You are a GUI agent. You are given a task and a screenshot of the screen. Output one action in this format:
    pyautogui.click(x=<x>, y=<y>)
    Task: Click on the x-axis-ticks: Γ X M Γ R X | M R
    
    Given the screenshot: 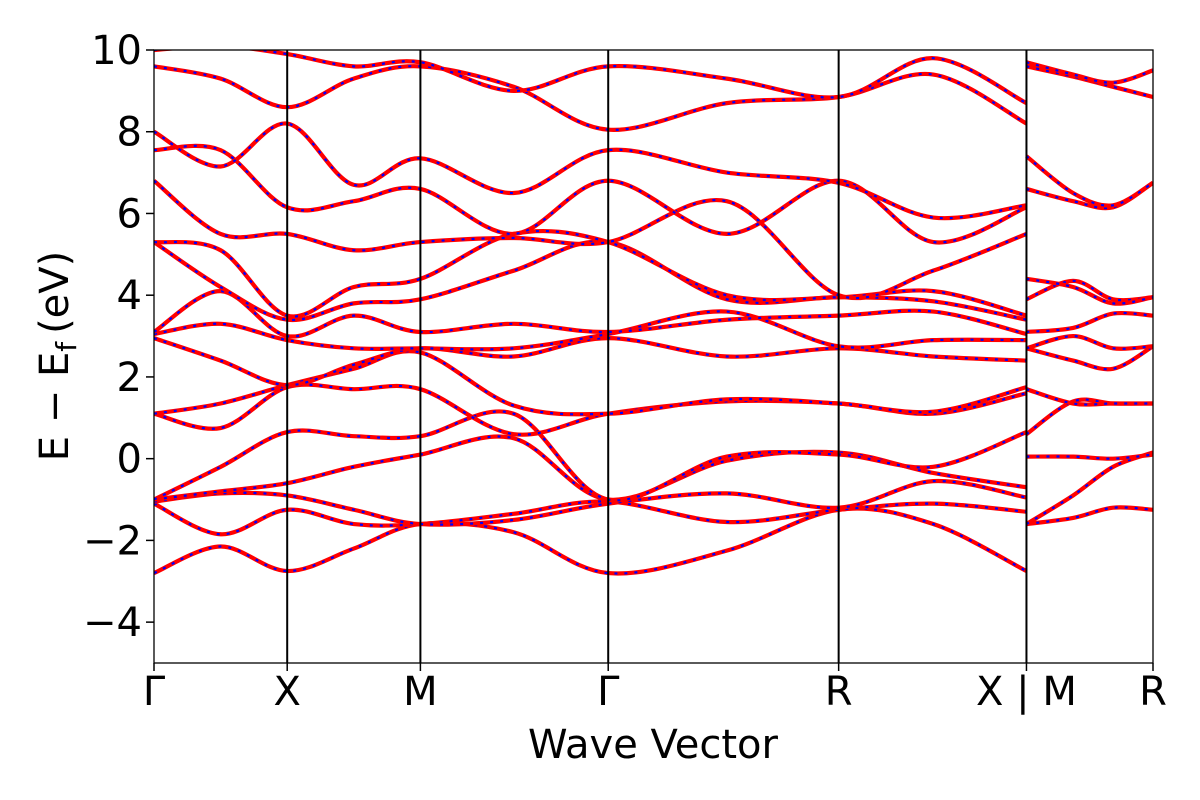 What is the action you would take?
    pyautogui.click(x=655, y=689)
    